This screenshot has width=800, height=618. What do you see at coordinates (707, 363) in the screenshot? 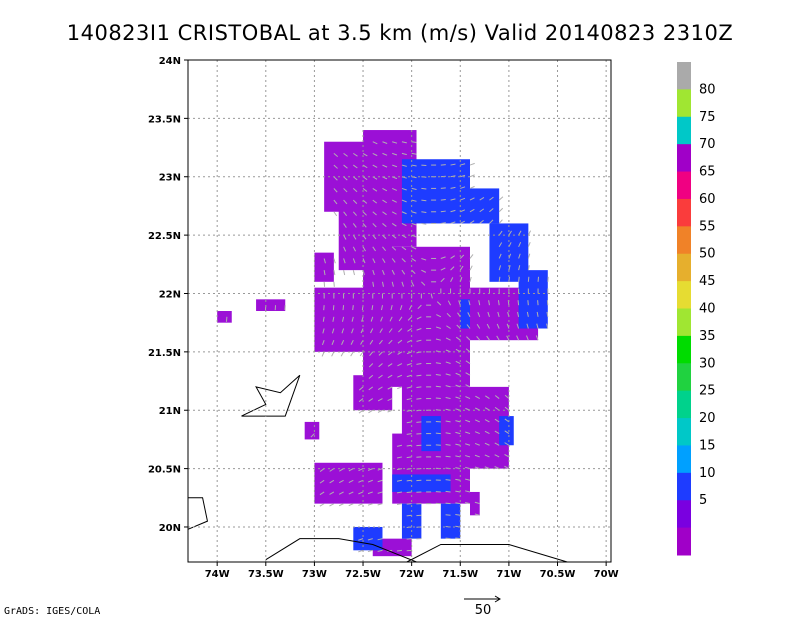
I see `colorbar-label: 30` at bounding box center [707, 363].